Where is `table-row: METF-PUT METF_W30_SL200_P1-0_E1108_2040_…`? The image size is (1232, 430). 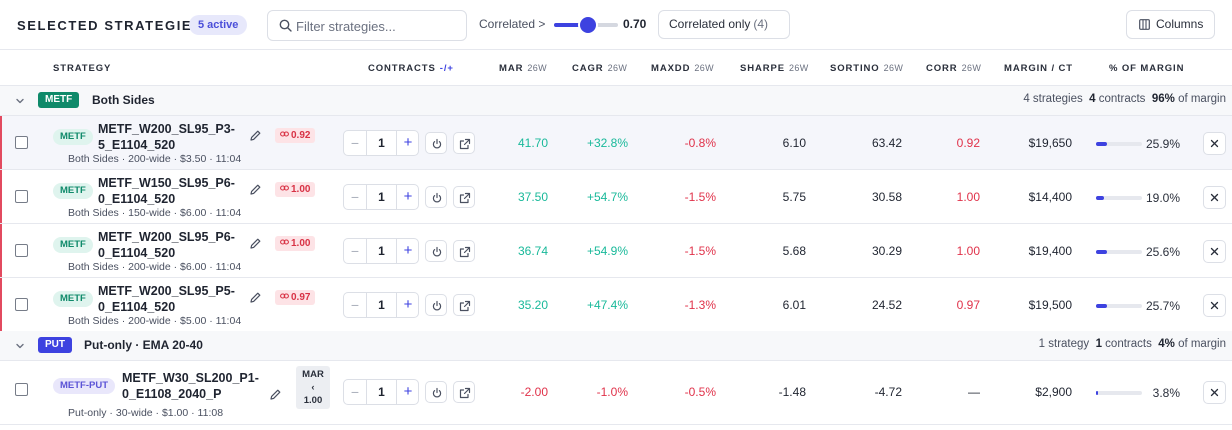 table-row: METF-PUT METF_W30_SL200_P1-0_E1108_2040_… is located at coordinates (616, 393).